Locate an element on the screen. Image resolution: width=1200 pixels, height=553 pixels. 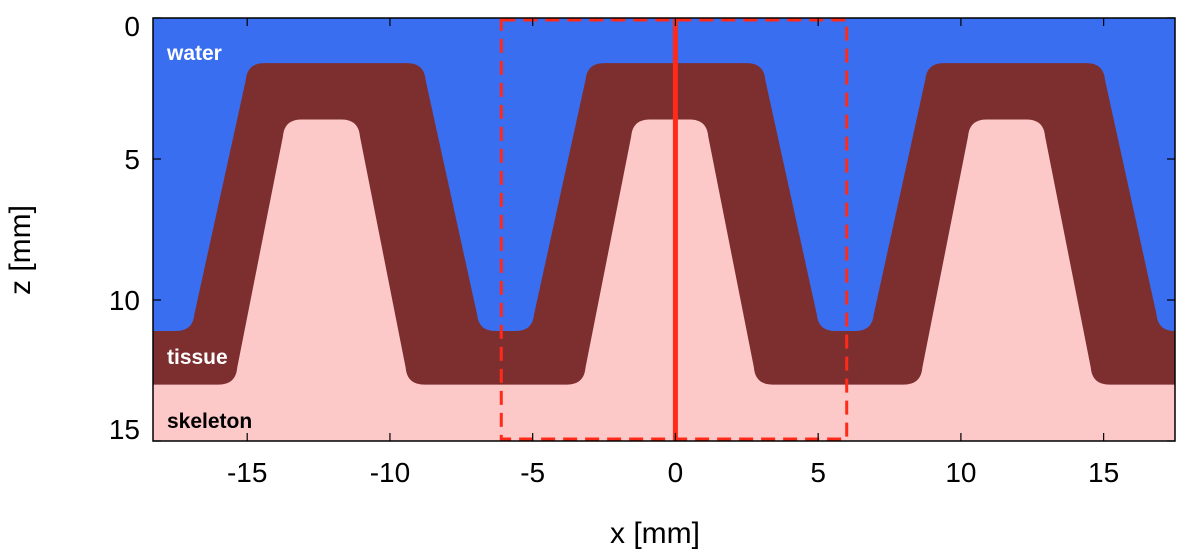
y-axis-label: z [mm] is located at coordinates (20, 250).